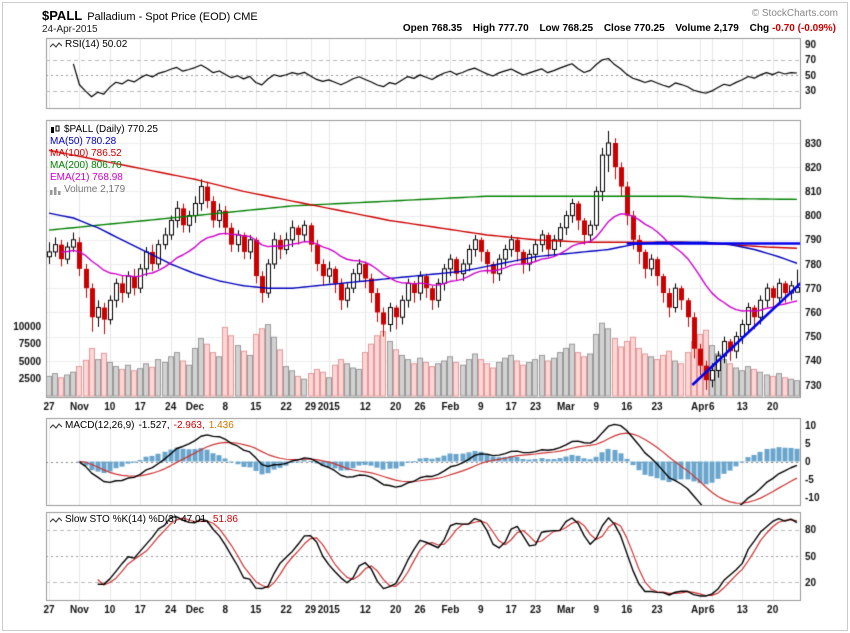 The width and height of the screenshot is (850, 633). Describe the element at coordinates (693, 28) in the screenshot. I see `volume-label: Volume` at that location.